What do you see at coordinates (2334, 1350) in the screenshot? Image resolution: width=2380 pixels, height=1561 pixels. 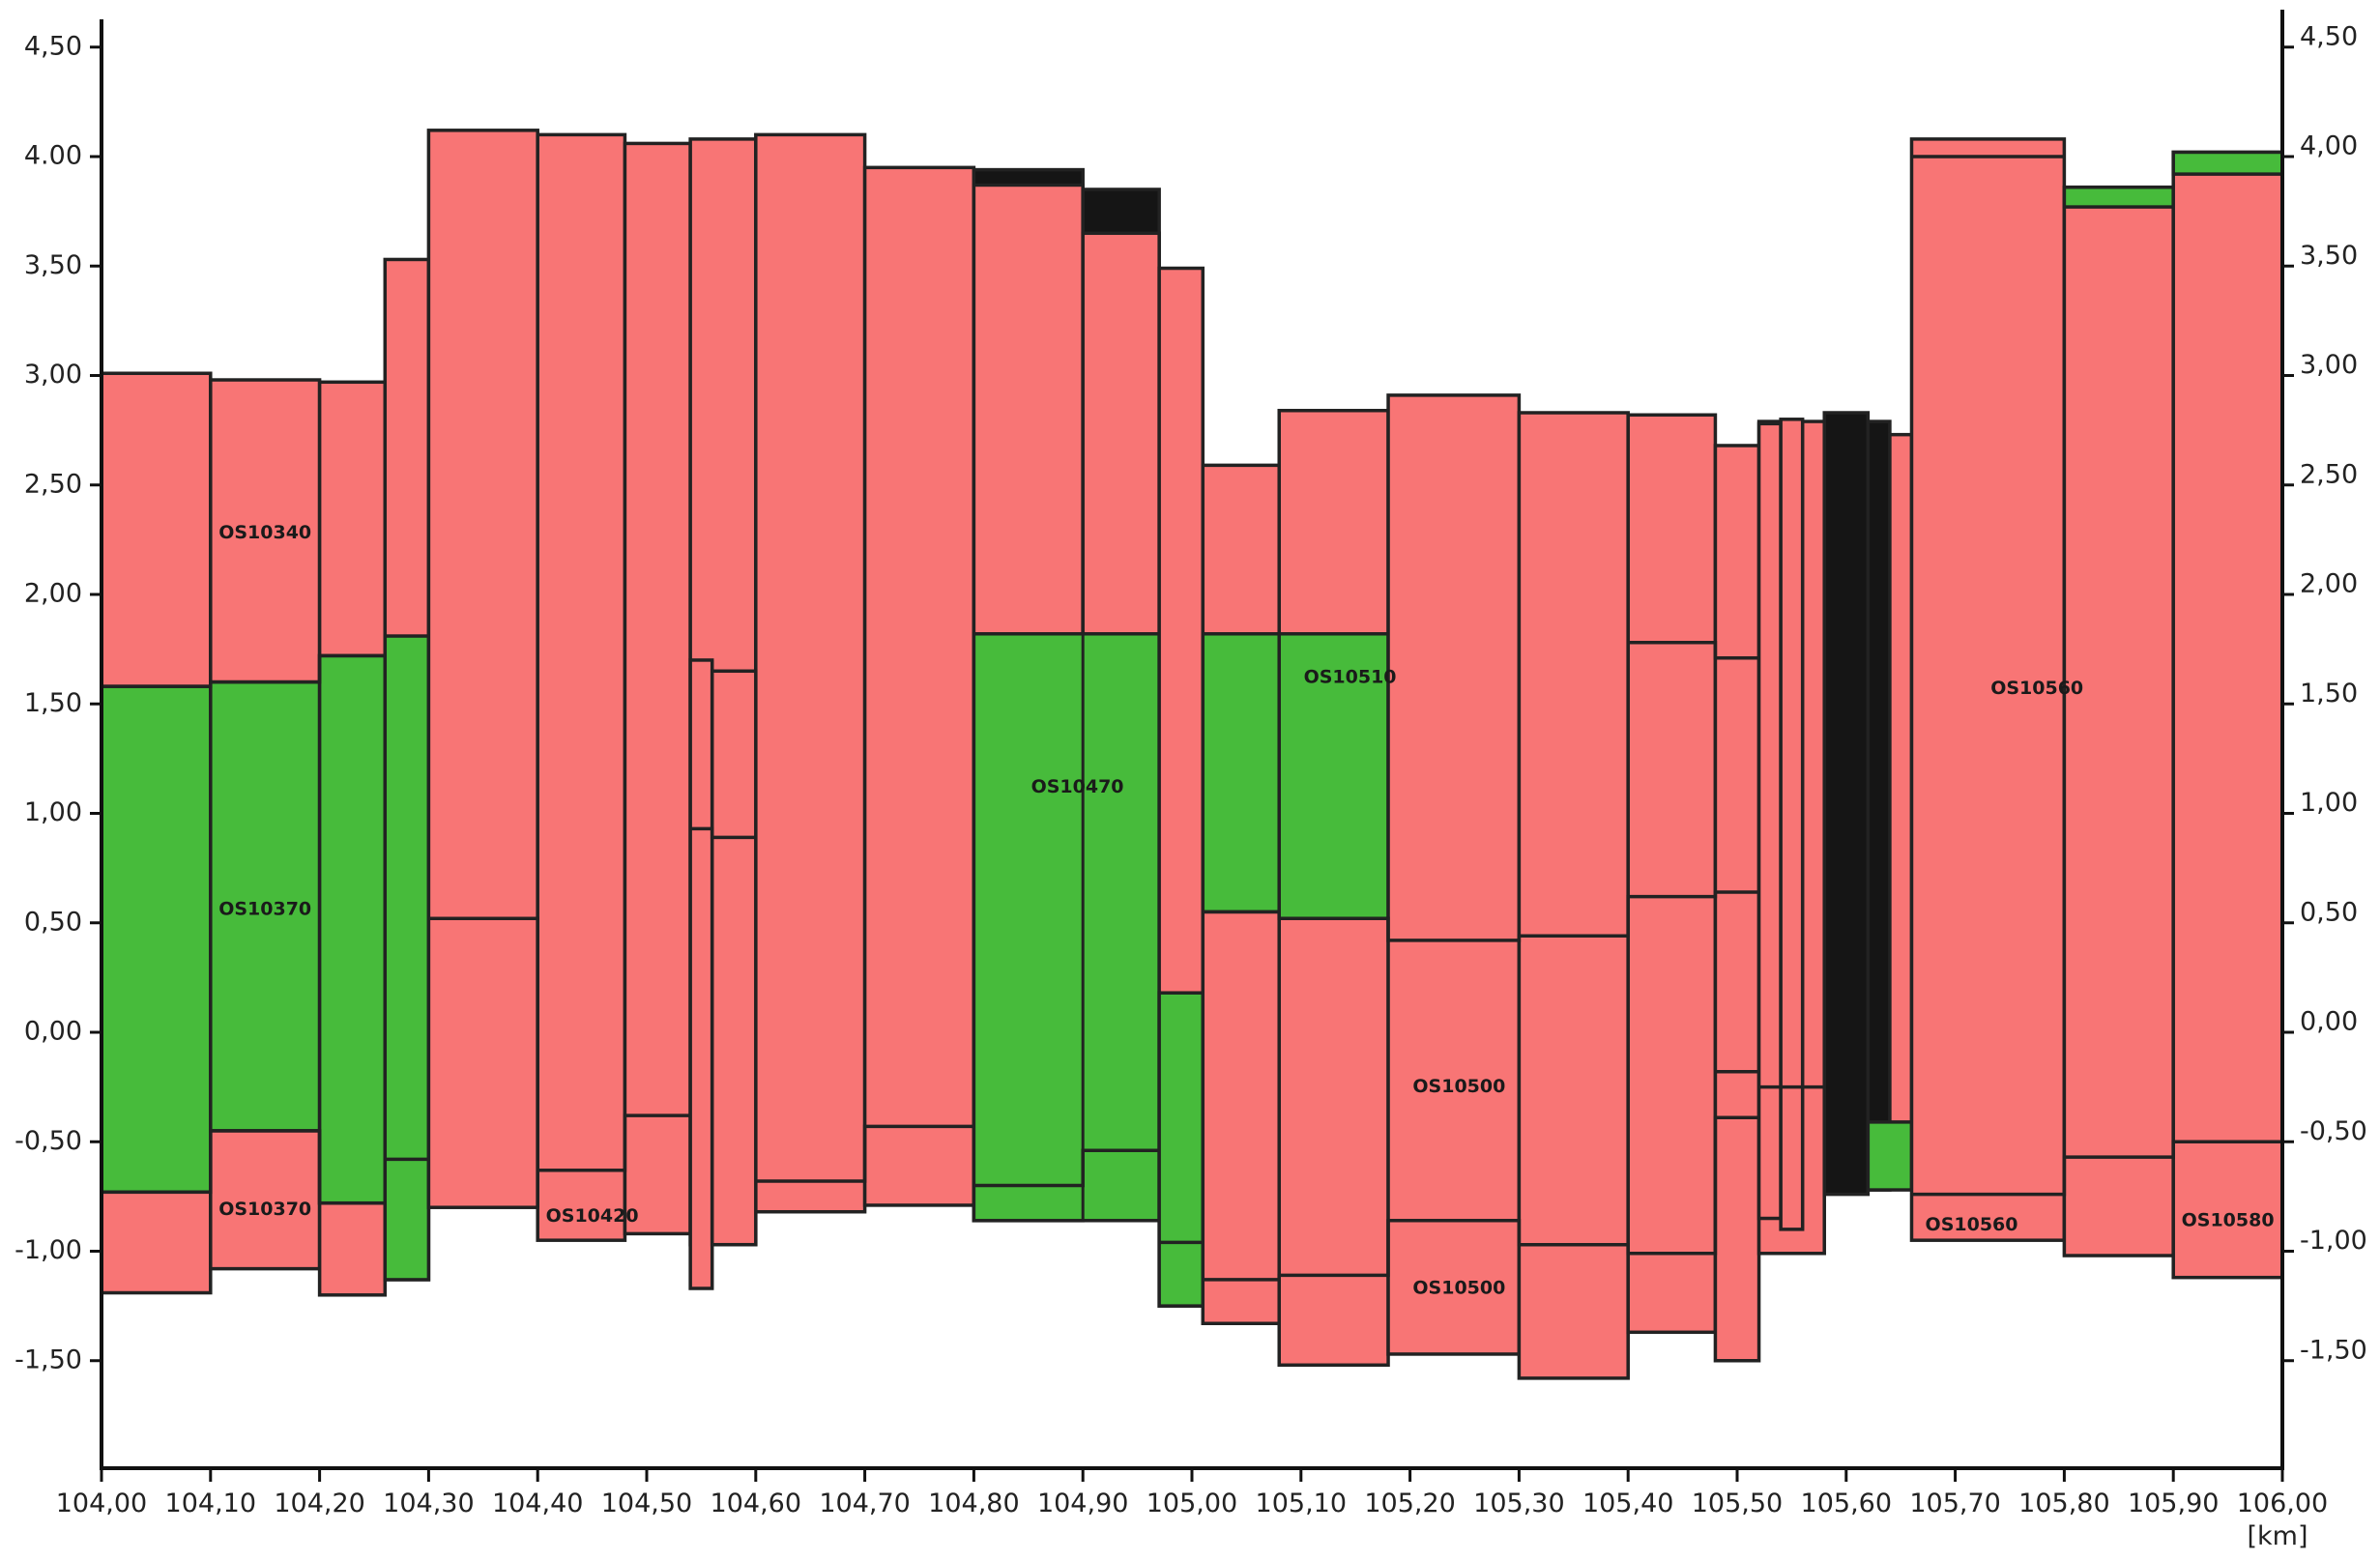 I see `y-tick-label-right-13: -1,50` at bounding box center [2334, 1350].